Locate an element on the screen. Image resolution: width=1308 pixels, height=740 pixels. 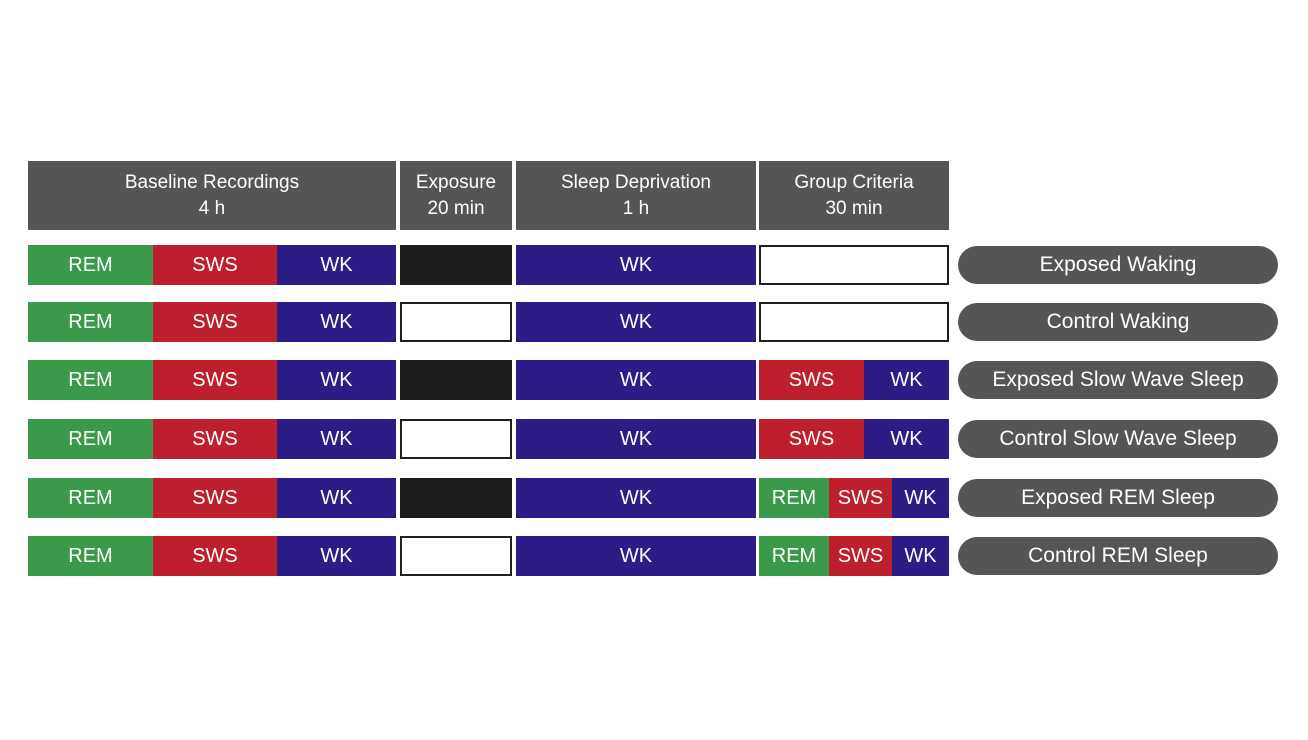
group-row: REM SWS WK WK Exposed Waking is located at coordinates (654, 265).